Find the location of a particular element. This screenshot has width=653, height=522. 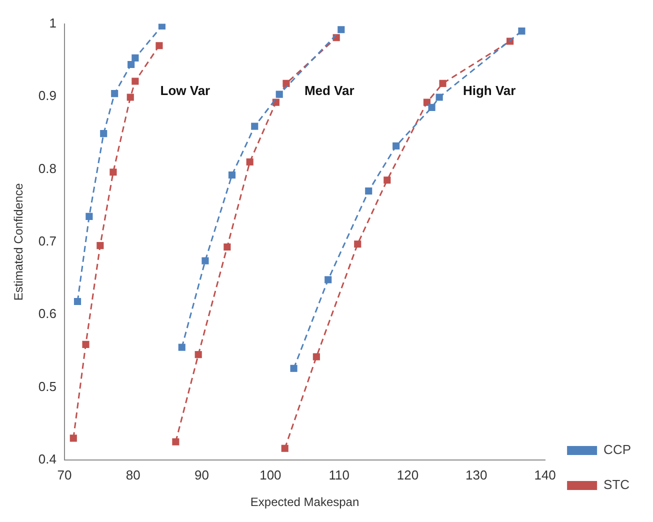

y-tick-label: 0.5 is located at coordinates (47, 386).